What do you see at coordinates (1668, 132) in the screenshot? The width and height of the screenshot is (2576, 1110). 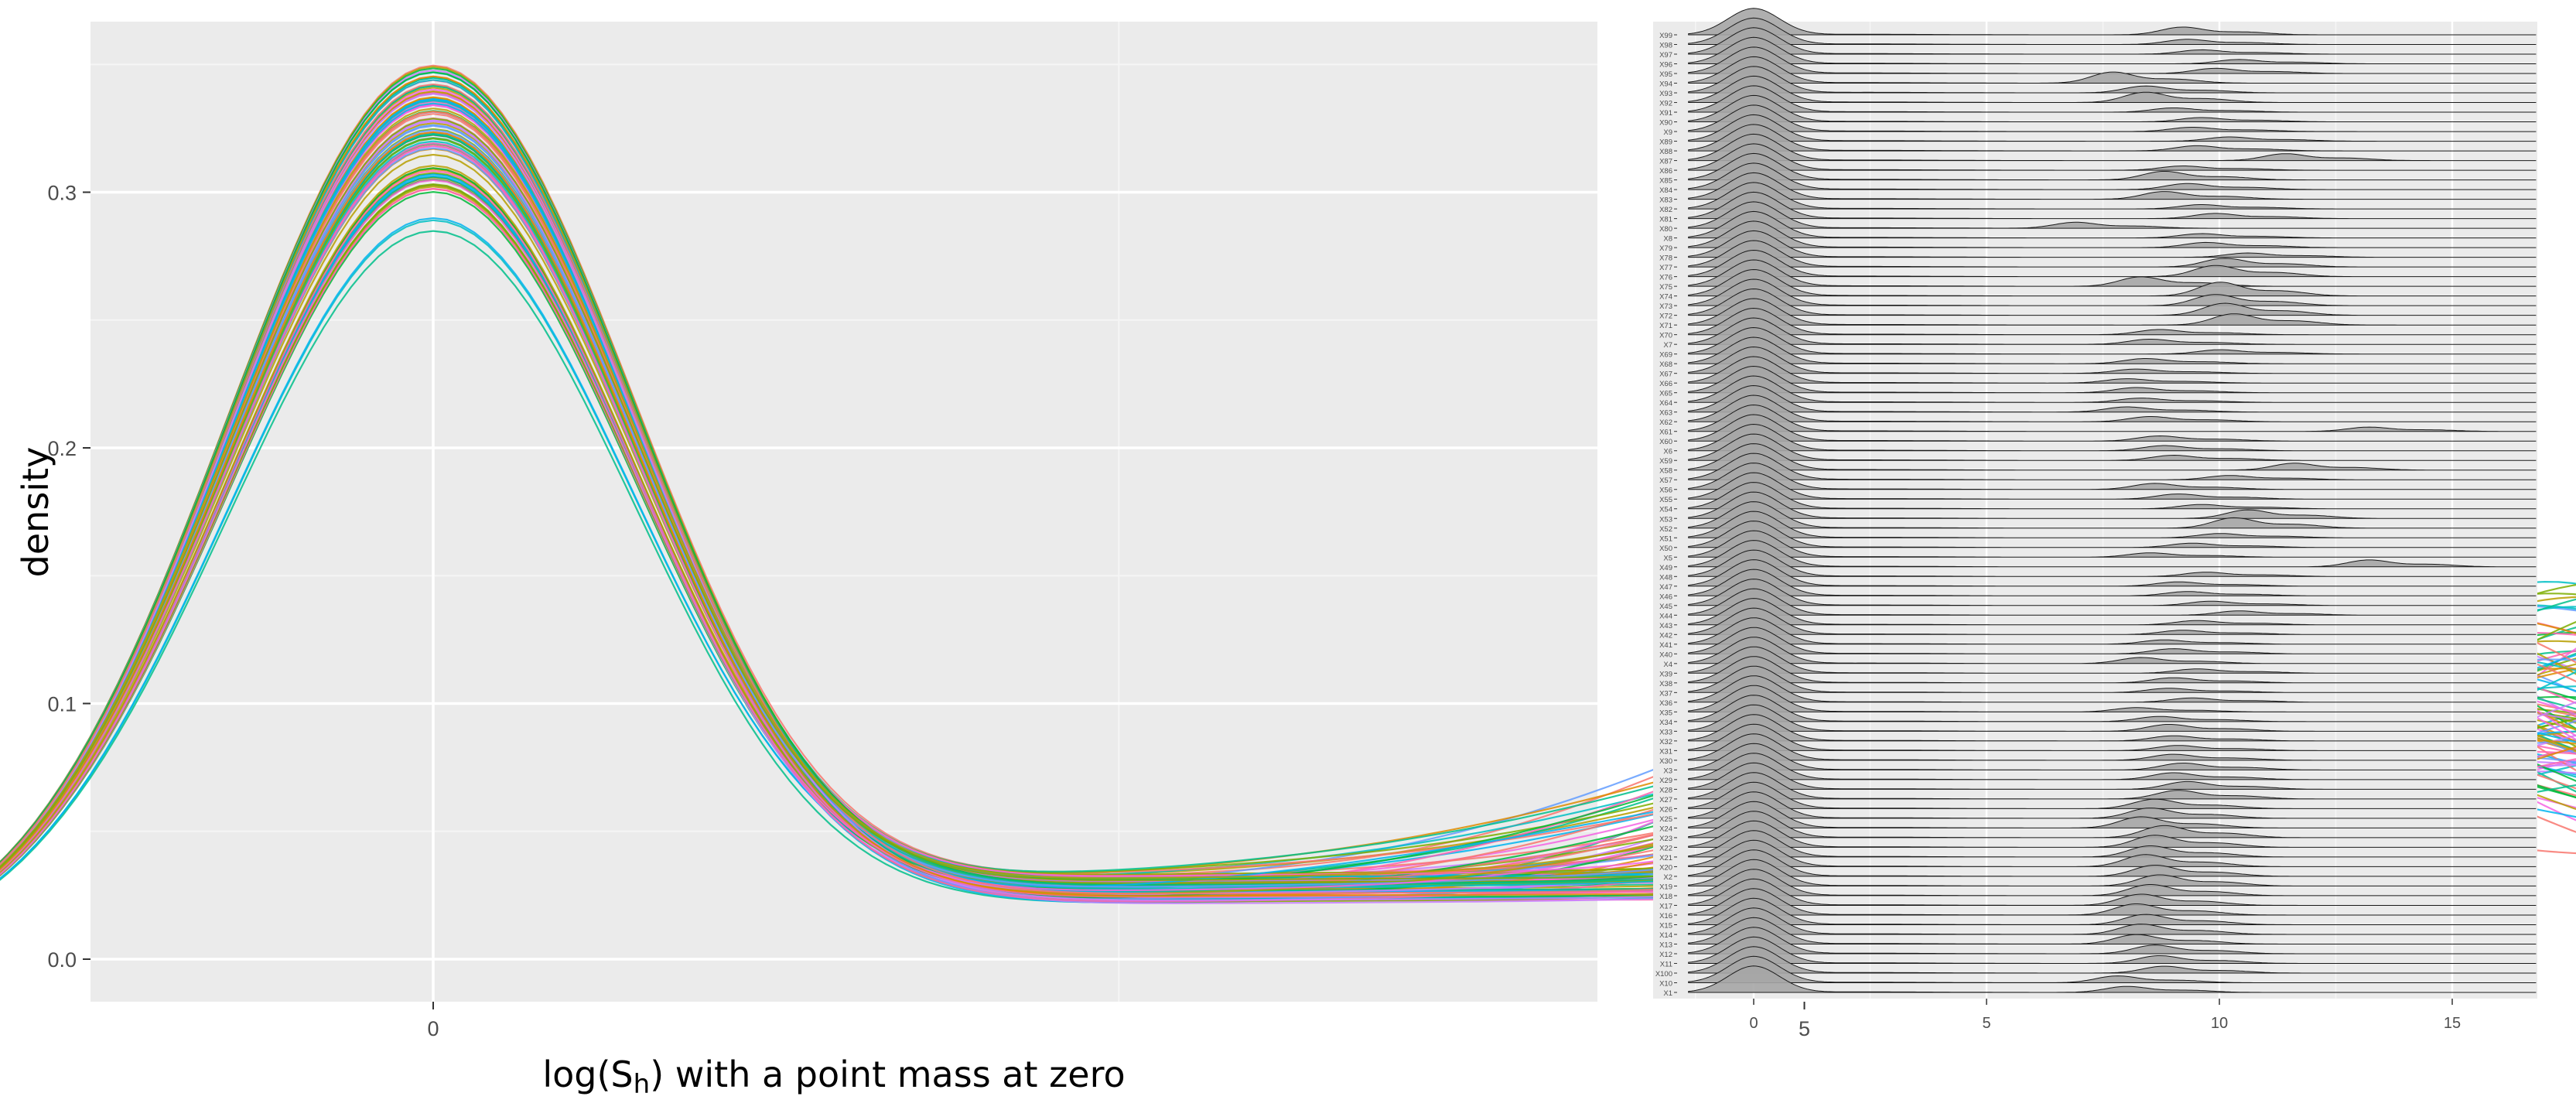 I see `ridge-row-label: X9` at bounding box center [1668, 132].